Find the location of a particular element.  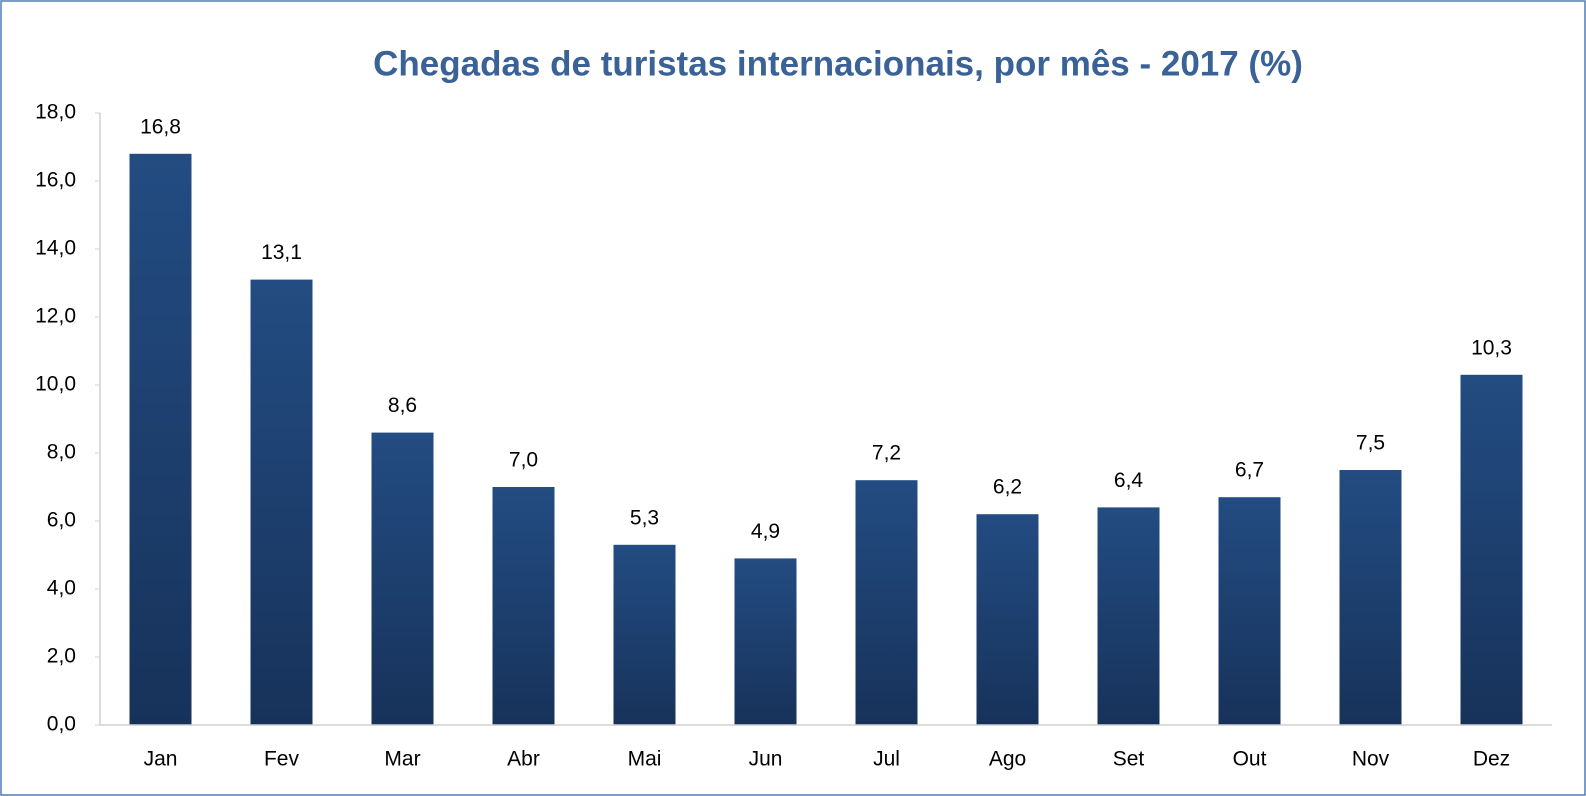

data-label: 13,1 is located at coordinates (281, 252).